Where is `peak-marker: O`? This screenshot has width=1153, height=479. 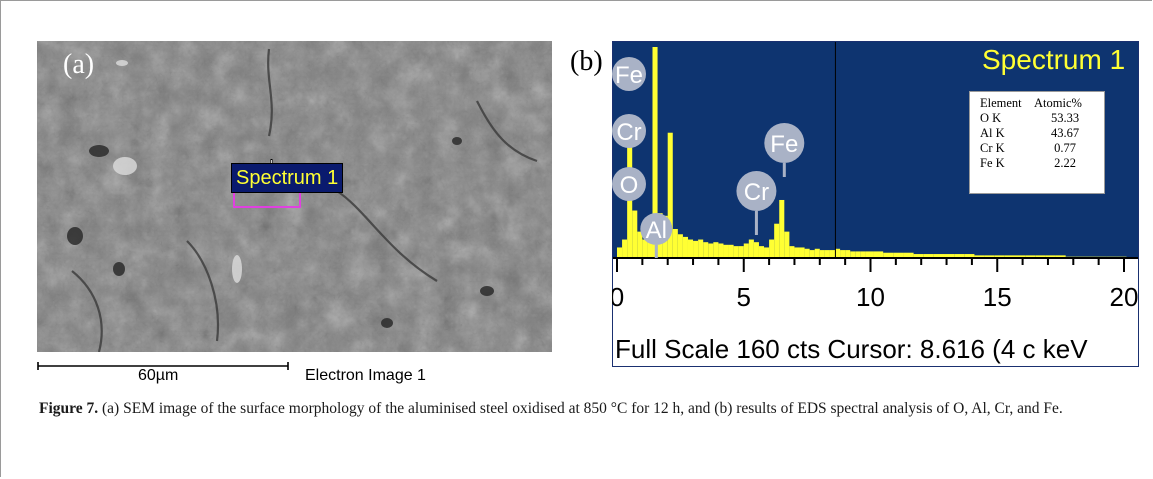
peak-marker: O is located at coordinates (629, 184).